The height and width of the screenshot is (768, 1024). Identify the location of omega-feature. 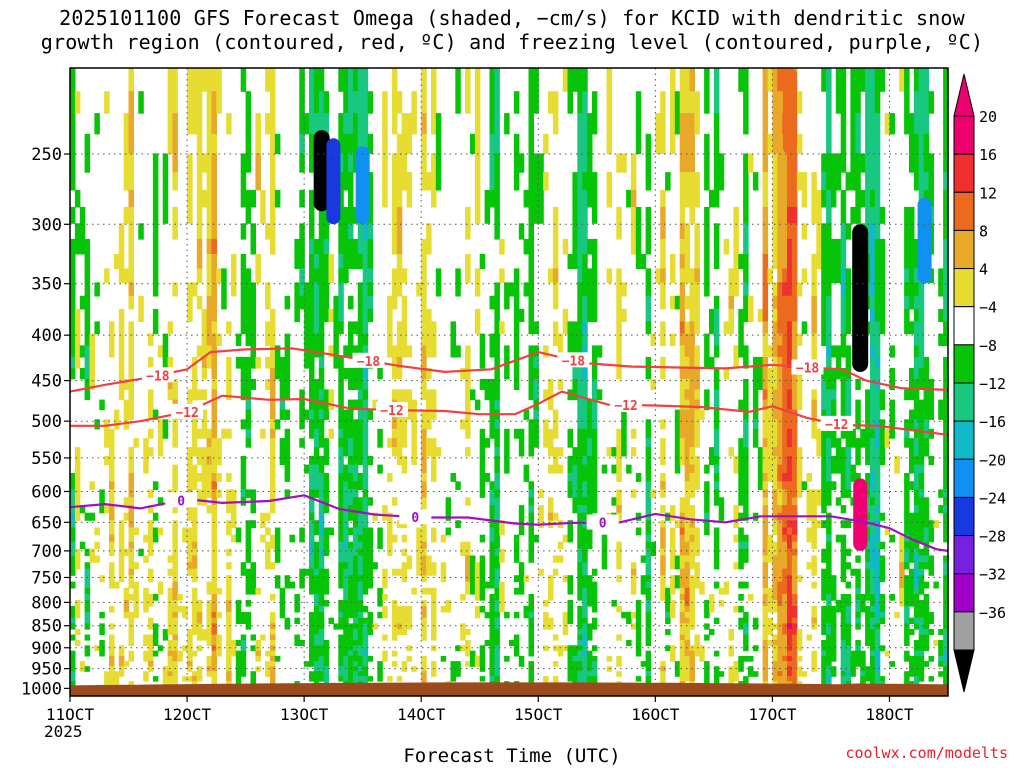
(362, 185).